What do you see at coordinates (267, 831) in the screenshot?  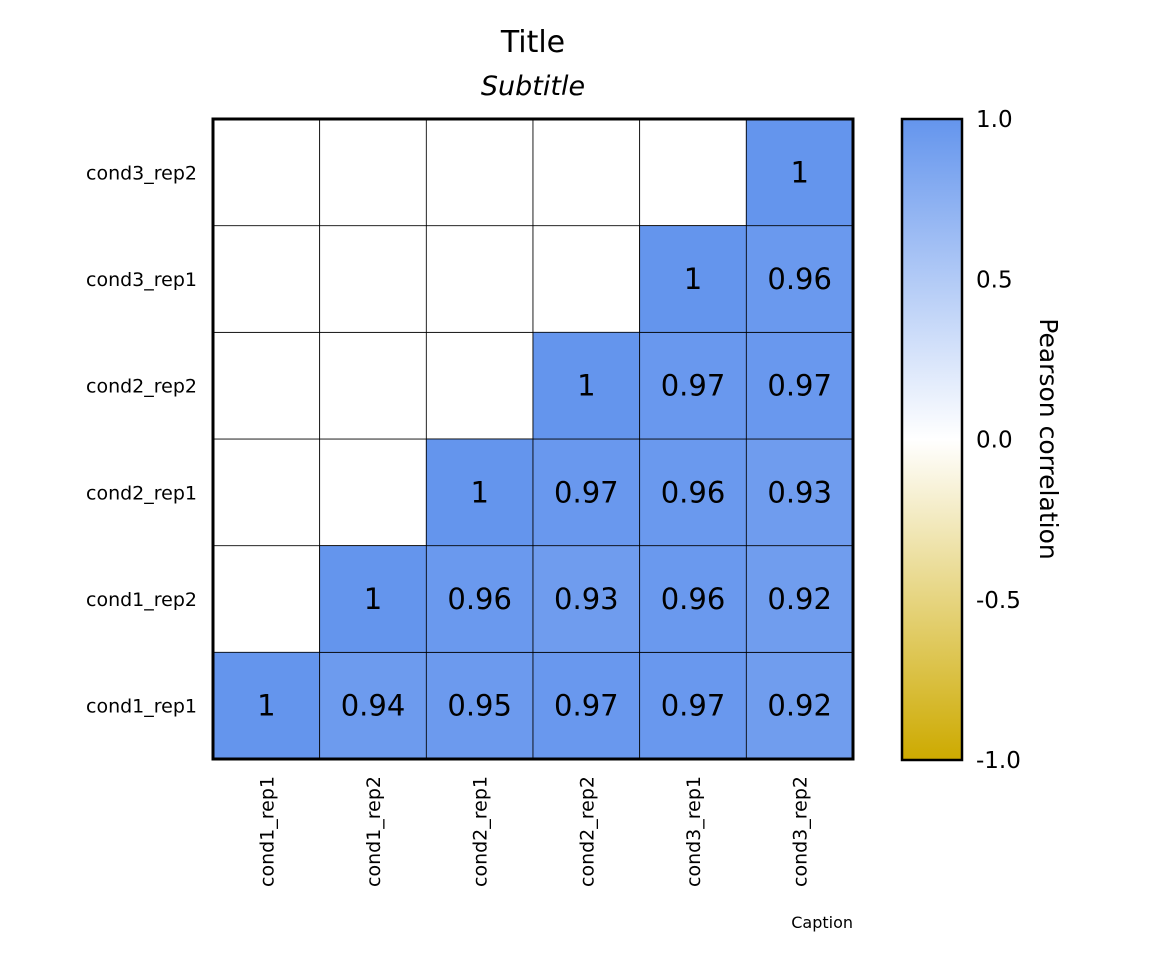 I see `x-tick-label: cond1_rep1` at bounding box center [267, 831].